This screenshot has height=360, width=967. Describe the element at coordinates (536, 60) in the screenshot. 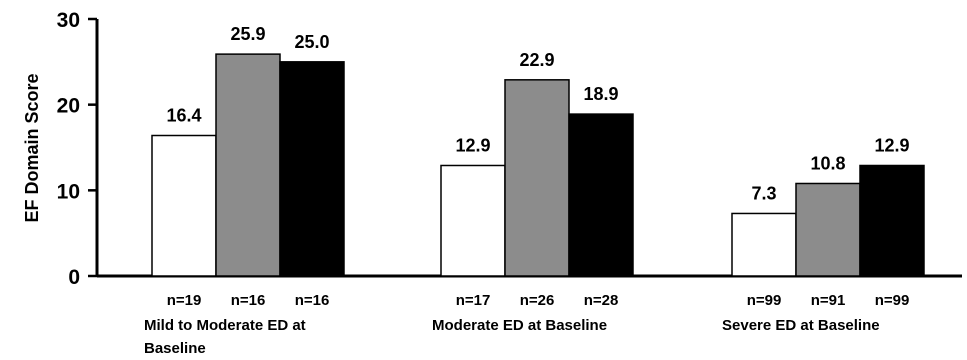

I see `data-label: 22.9` at that location.